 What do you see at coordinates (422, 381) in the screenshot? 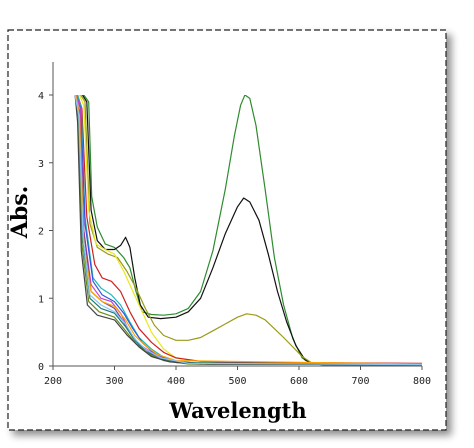
I see `x-tick-label: 800` at bounding box center [422, 381].